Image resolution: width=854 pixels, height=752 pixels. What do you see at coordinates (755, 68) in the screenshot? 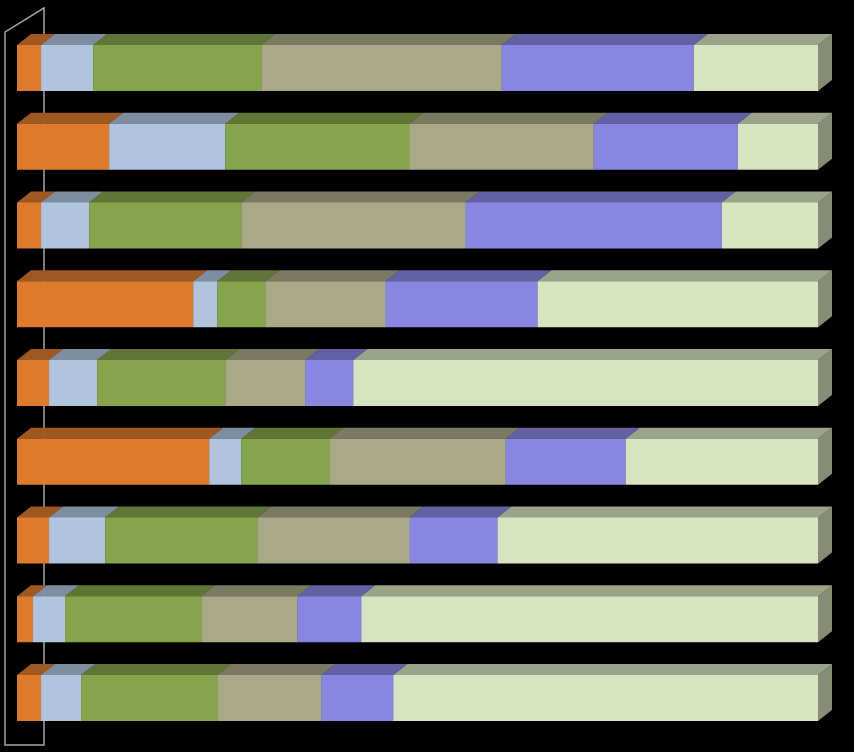
I see `bar-s5-c0` at bounding box center [755, 68].